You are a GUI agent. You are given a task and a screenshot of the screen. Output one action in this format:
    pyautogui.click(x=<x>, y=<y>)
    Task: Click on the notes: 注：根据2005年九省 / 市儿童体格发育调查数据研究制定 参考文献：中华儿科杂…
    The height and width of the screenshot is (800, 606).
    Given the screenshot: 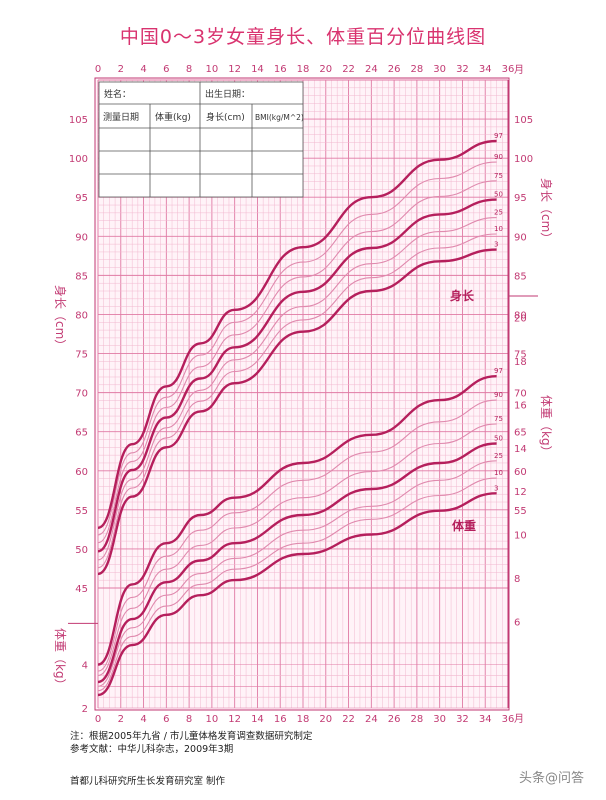 What is the action you would take?
    pyautogui.click(x=191, y=743)
    